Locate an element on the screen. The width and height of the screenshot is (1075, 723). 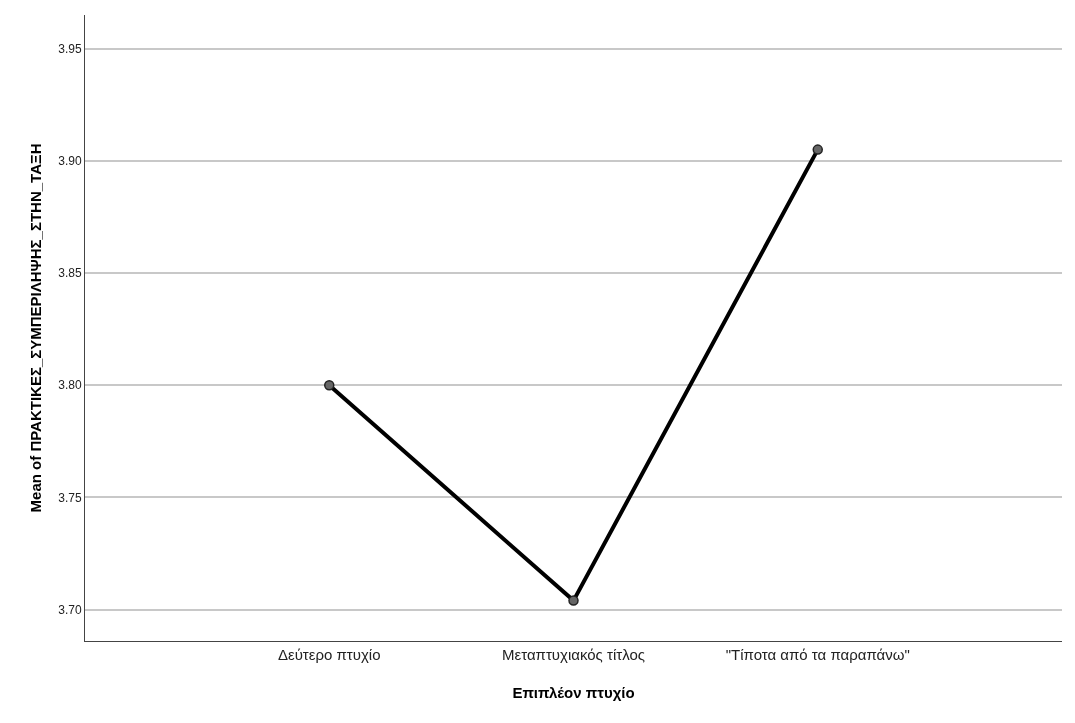
x-tick-label: Μεταπτυχιακός τίτλος is located at coordinates (573, 654).